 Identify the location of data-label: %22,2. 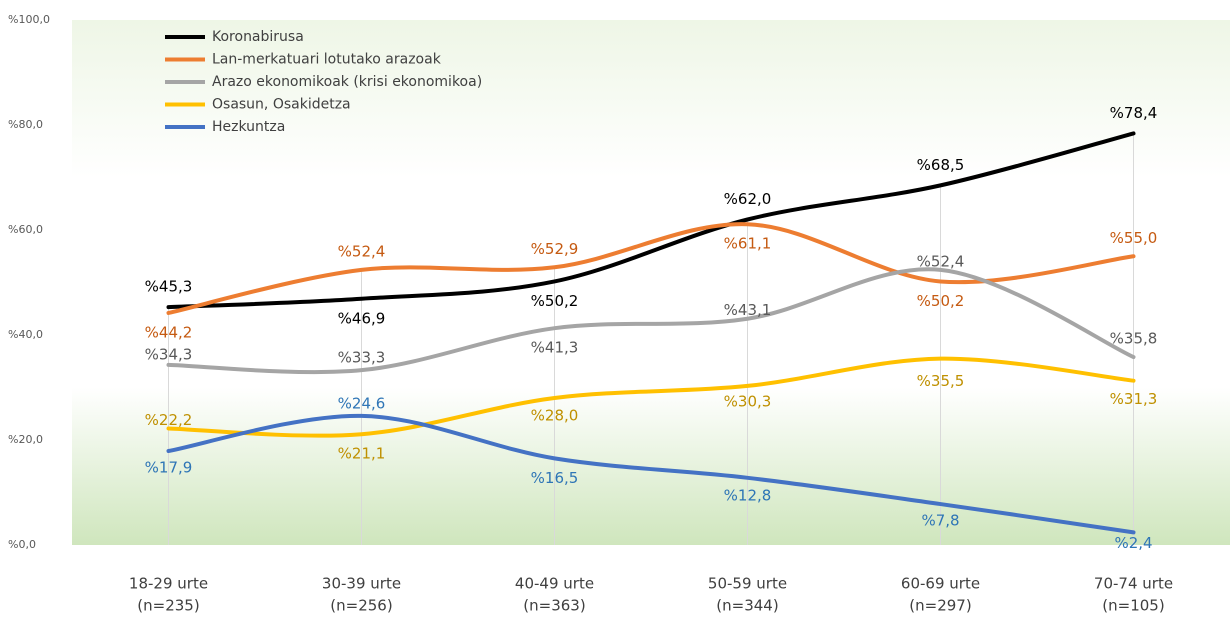
(169, 420).